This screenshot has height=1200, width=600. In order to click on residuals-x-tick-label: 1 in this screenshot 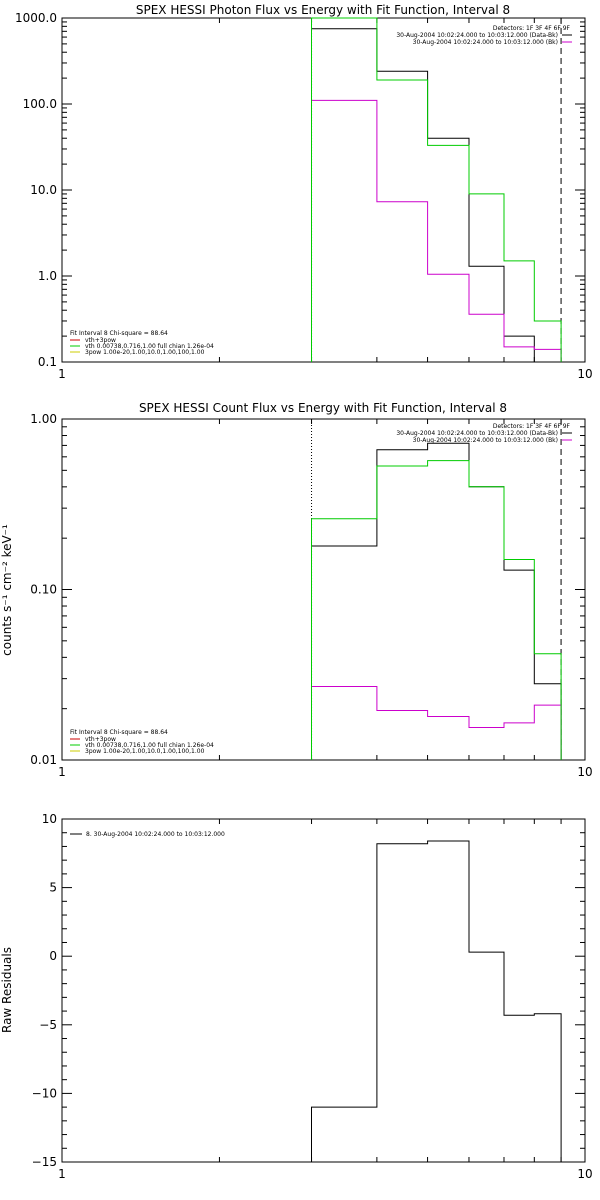, I will do `click(62, 1174)`.